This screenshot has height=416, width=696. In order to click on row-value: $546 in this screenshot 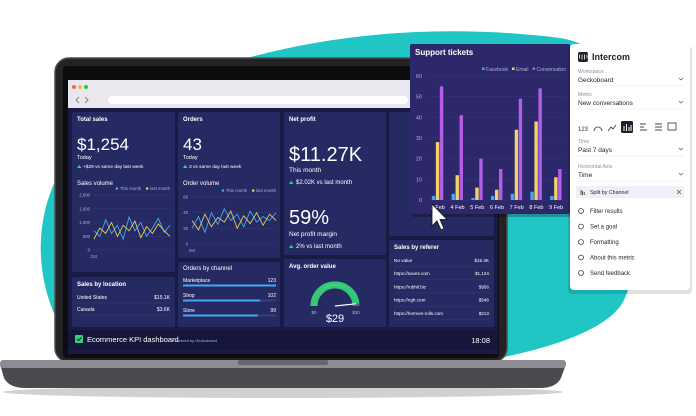, I will do `click(484, 300)`.